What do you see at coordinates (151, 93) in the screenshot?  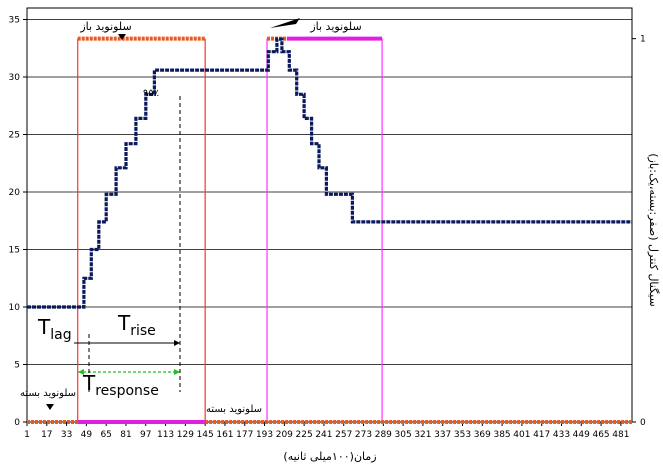 I see `pct95-label: ۹۵٪` at bounding box center [151, 93].